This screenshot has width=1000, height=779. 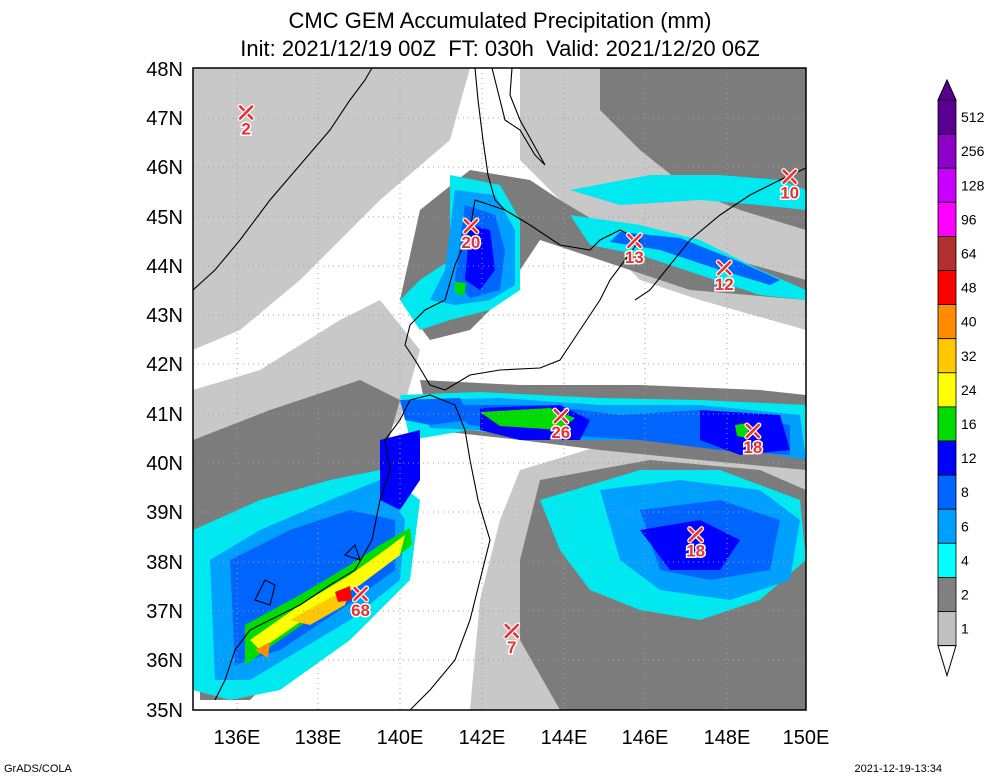 What do you see at coordinates (806, 738) in the screenshot?
I see `lon-label: 150E` at bounding box center [806, 738].